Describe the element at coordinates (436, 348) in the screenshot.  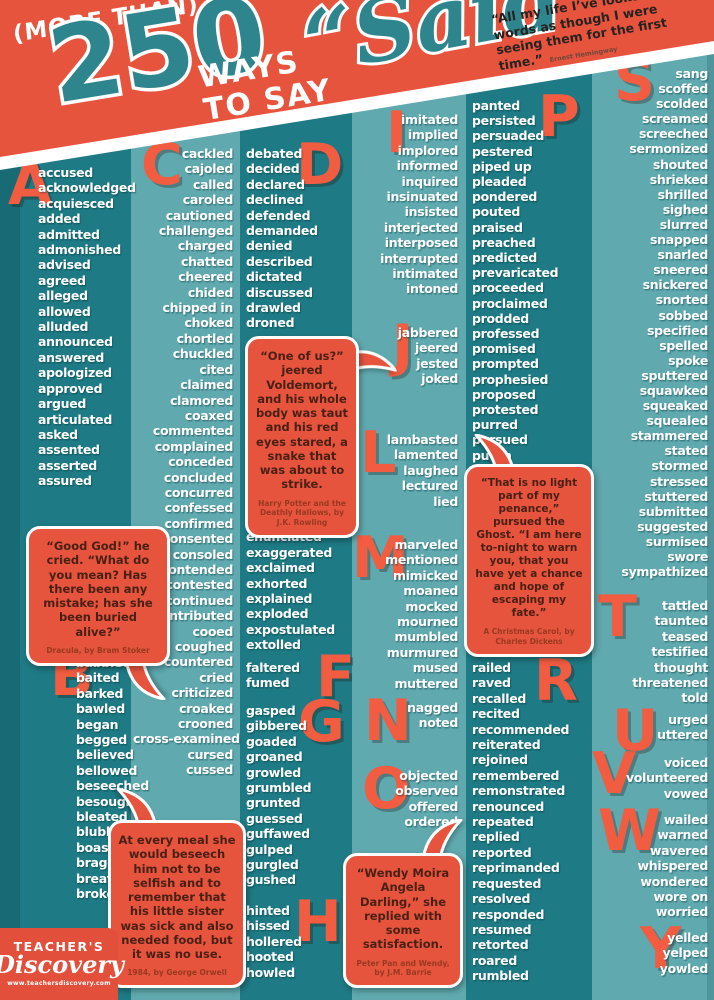
I see `word: jeered` at that location.